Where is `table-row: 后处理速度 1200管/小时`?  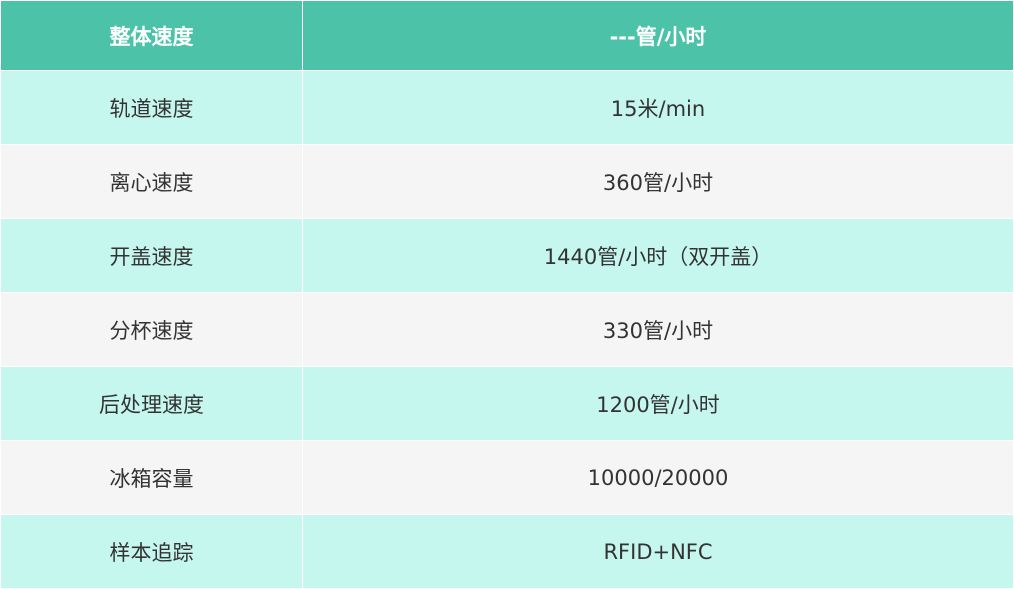
table-row: 后处理速度 1200管/小时 is located at coordinates (507, 403).